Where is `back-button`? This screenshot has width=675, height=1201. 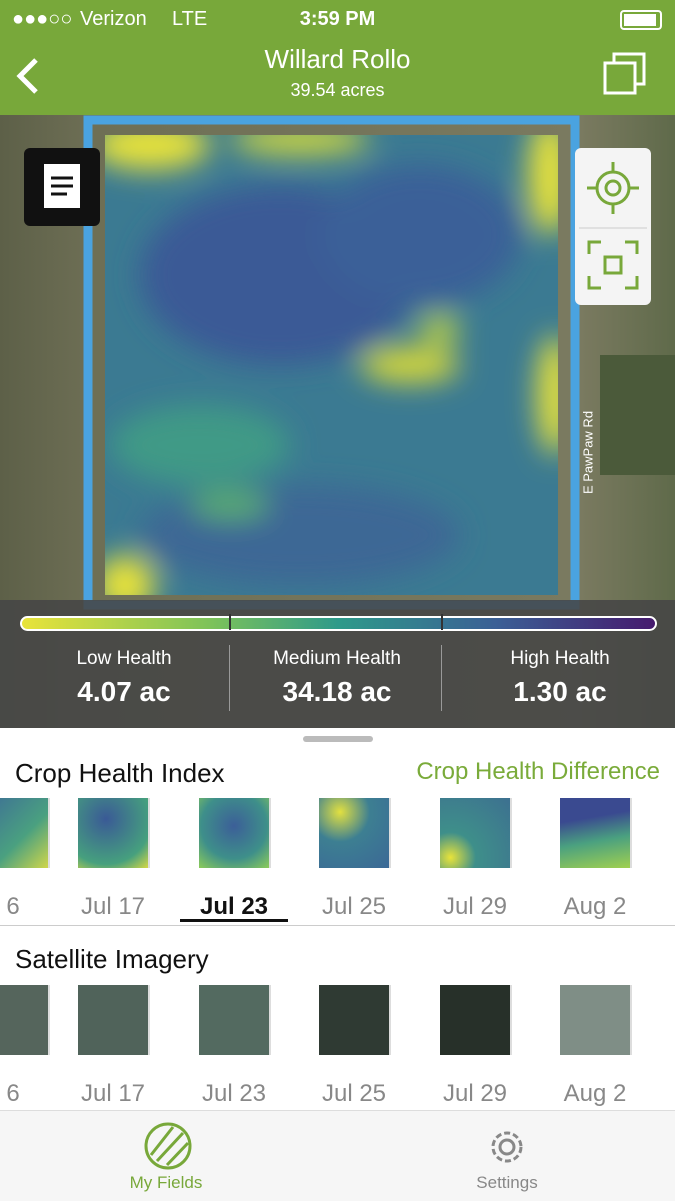
back-button is located at coordinates (27, 76).